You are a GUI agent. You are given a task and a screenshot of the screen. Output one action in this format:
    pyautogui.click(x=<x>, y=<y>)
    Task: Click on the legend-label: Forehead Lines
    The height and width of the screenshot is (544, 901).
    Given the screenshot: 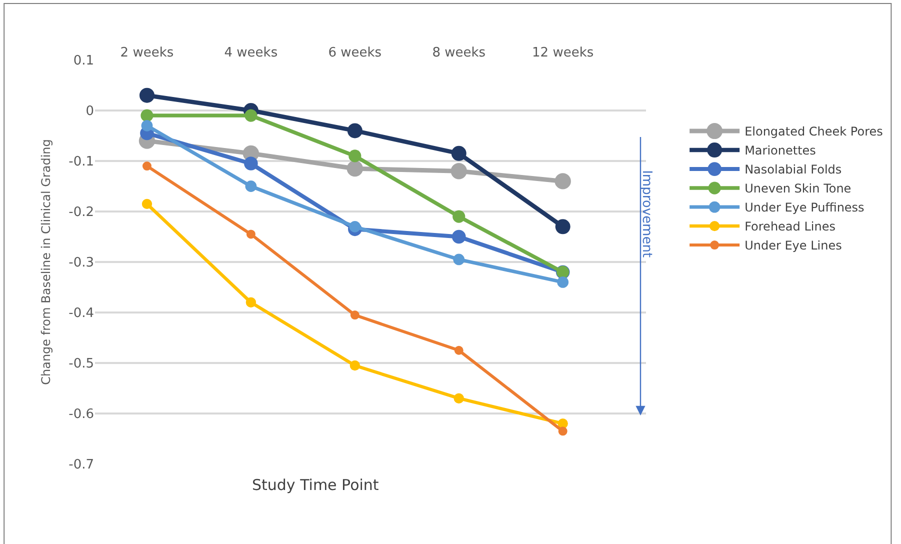 What is the action you would take?
    pyautogui.click(x=790, y=227)
    